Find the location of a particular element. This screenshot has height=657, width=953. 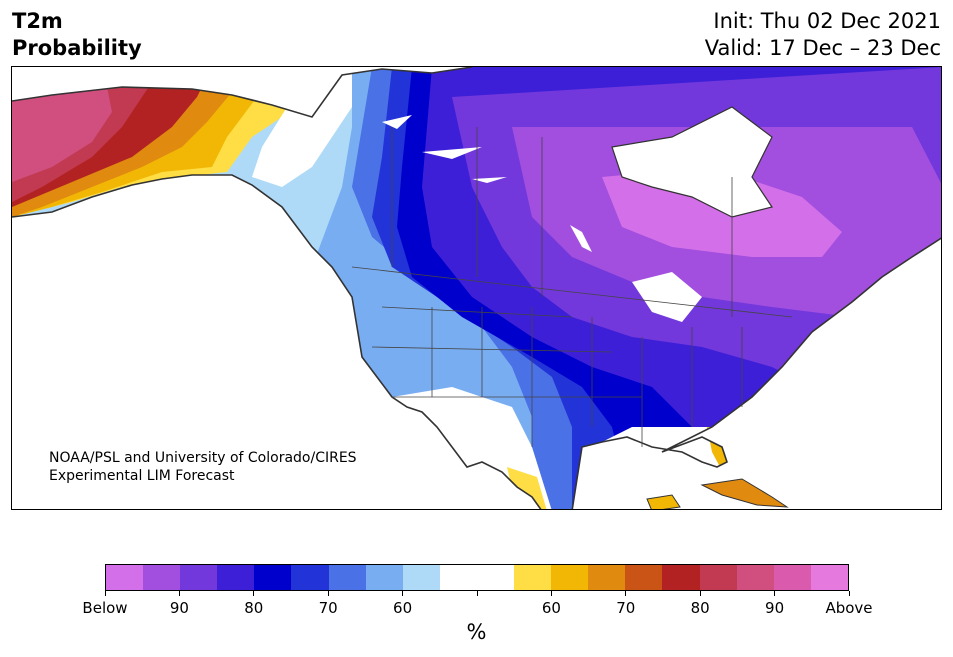

colorbar is located at coordinates (477, 577).